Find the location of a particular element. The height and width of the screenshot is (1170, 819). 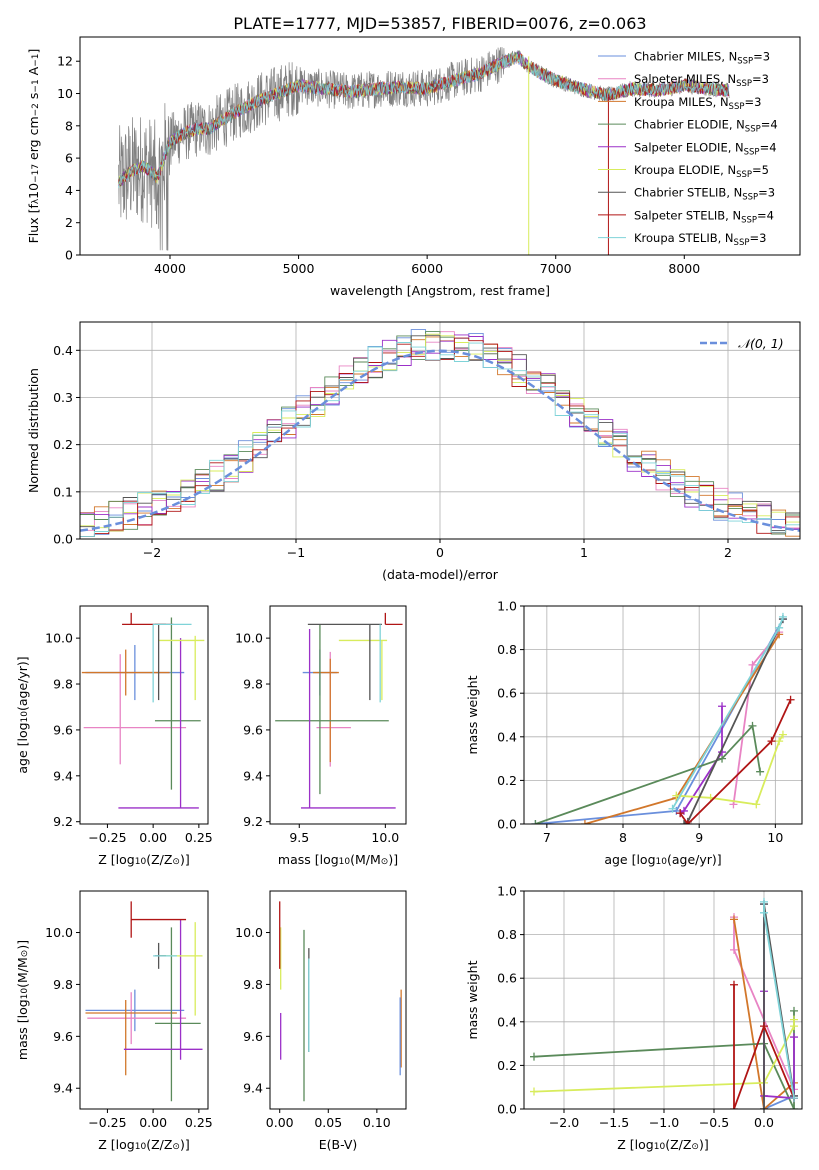

x-axis-label: mass [log10(M/M⊙)] is located at coordinates (338, 859).